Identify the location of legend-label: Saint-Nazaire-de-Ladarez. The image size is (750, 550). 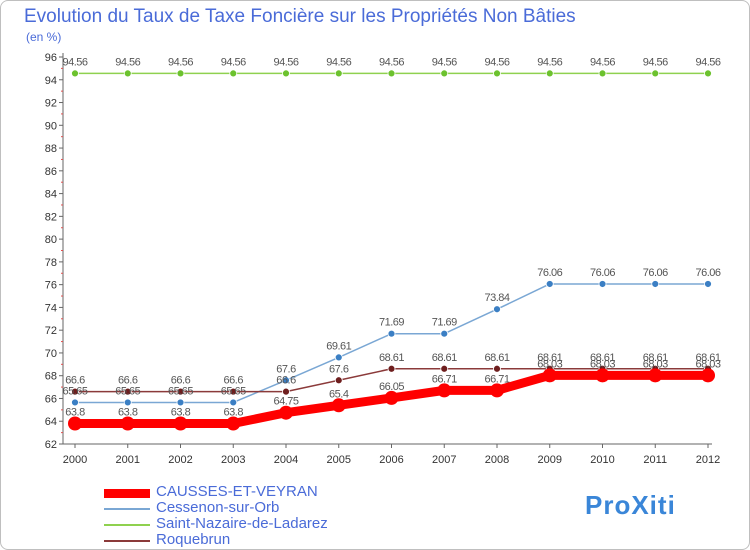
(242, 523).